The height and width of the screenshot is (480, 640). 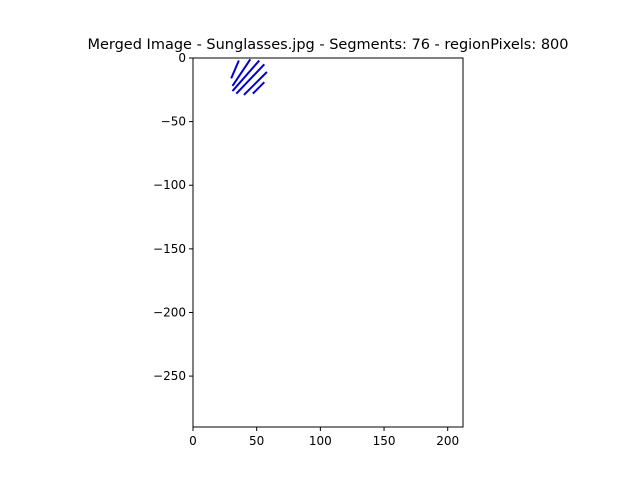 I want to click on y-tick-label: −100, so click(x=169, y=185).